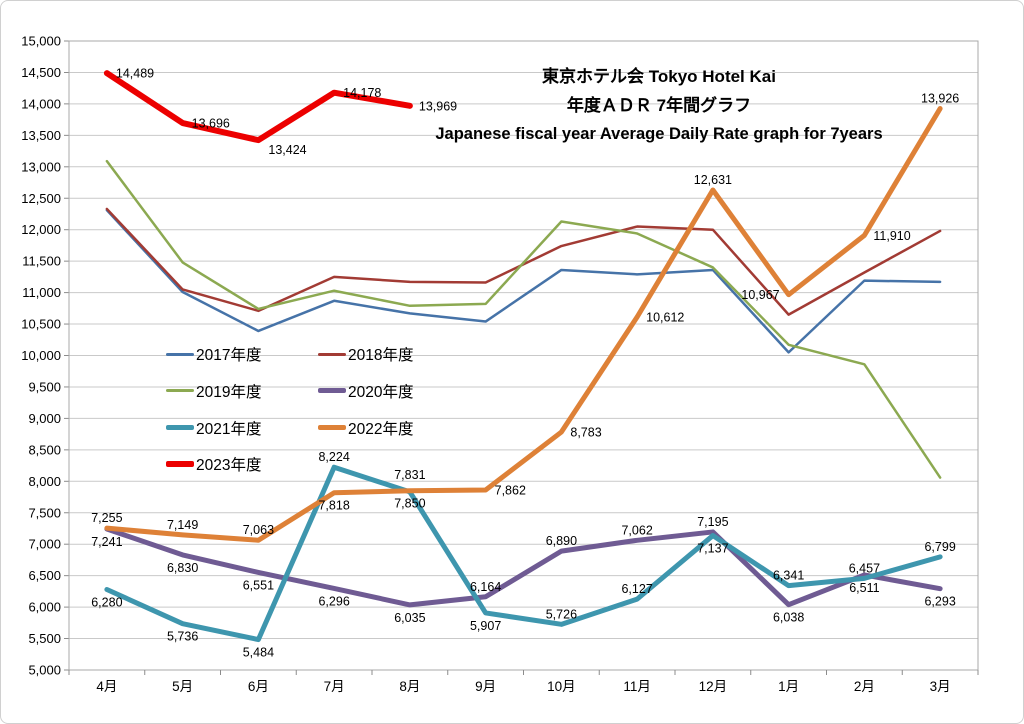 The height and width of the screenshot is (724, 1024). Describe the element at coordinates (333, 457) in the screenshot. I see `data-label: 8,224` at that location.